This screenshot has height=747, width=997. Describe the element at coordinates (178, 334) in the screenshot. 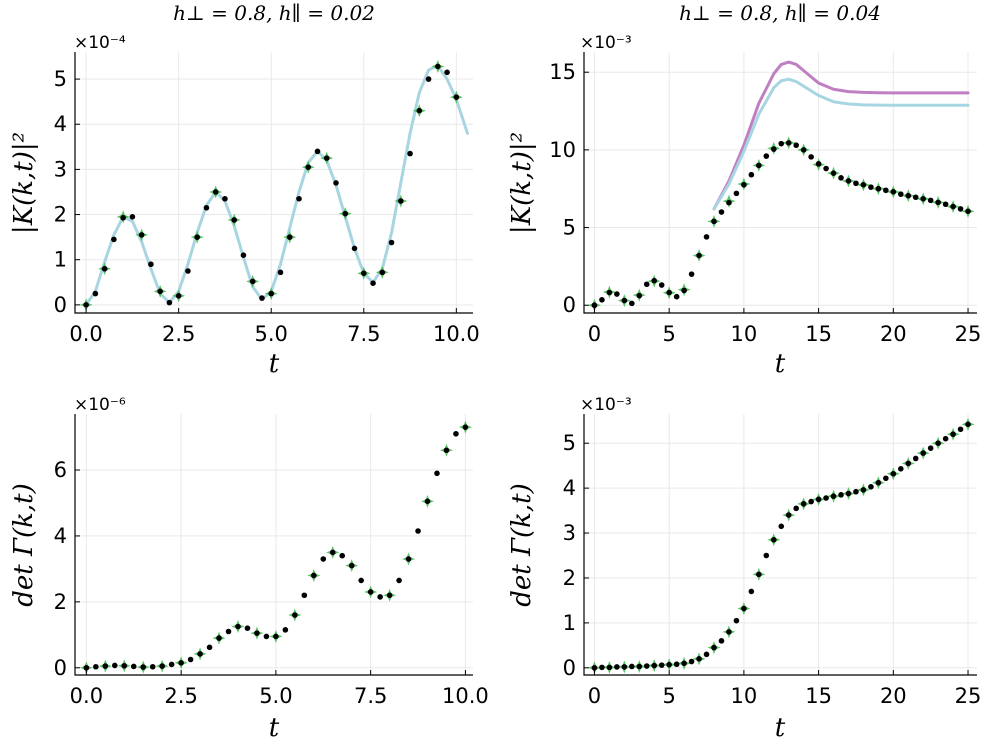

I see `x-tick-label: 2.5` at that location.